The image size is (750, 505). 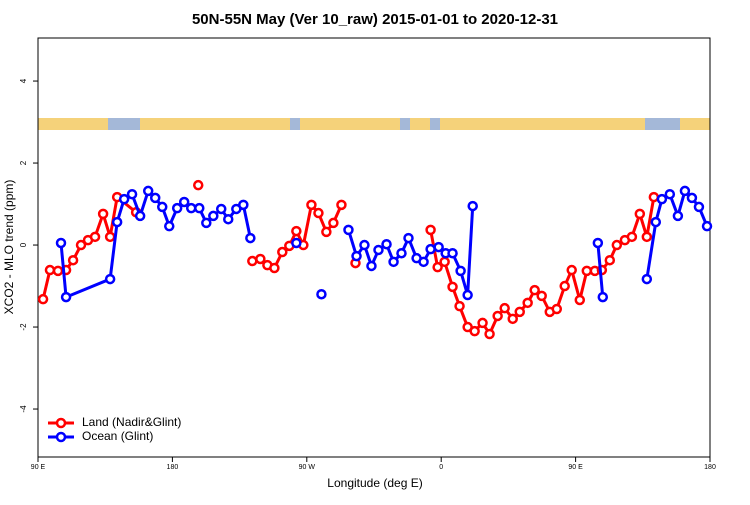 What do you see at coordinates (9, 247) in the screenshot?
I see `y-axis-label: XCO2 - MLO trend (ppm)` at bounding box center [9, 247].